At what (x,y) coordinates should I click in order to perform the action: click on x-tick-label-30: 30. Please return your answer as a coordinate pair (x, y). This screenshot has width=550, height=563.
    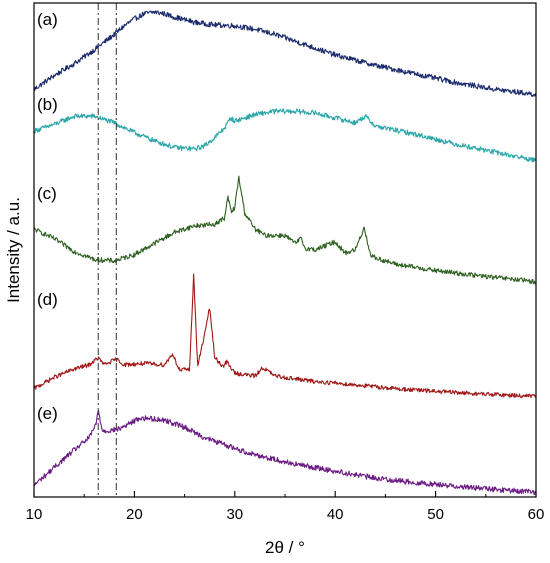
    Looking at the image, I should click on (234, 514).